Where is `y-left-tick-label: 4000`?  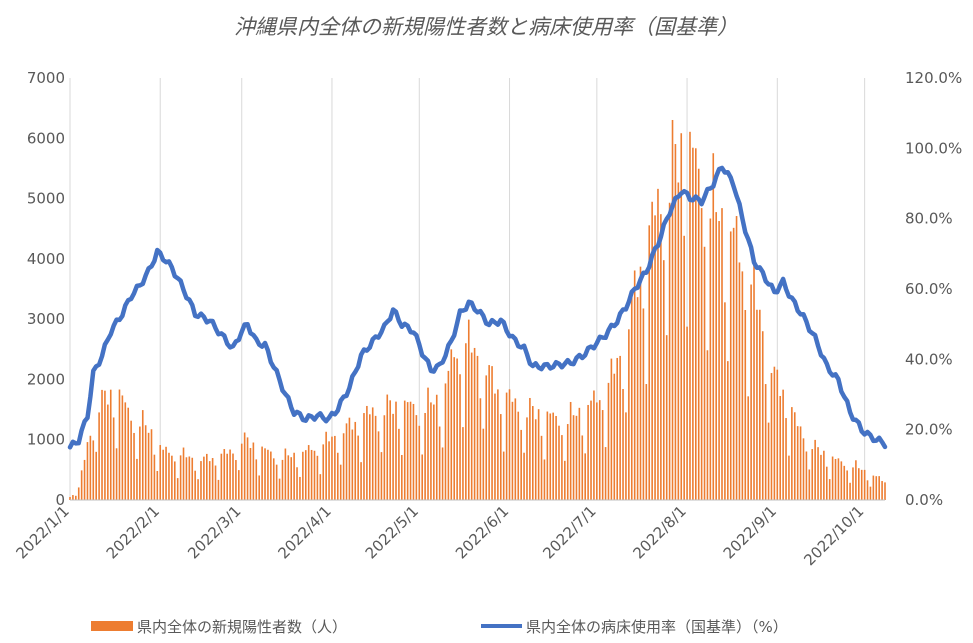 y-left-tick-label: 4000 is located at coordinates (46, 259).